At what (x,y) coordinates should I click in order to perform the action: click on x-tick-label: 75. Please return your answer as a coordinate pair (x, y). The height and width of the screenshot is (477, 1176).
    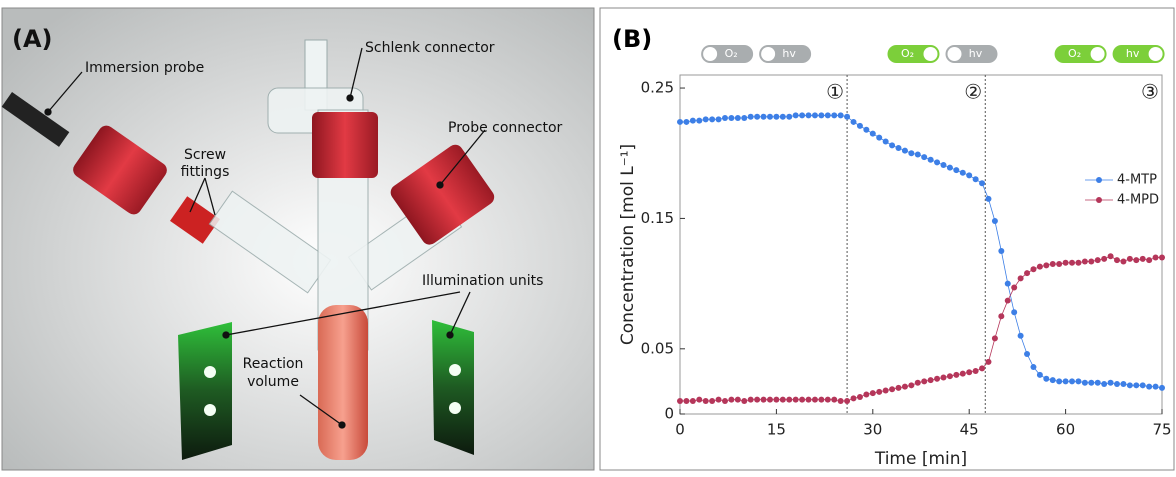
    Looking at the image, I should click on (1161, 430).